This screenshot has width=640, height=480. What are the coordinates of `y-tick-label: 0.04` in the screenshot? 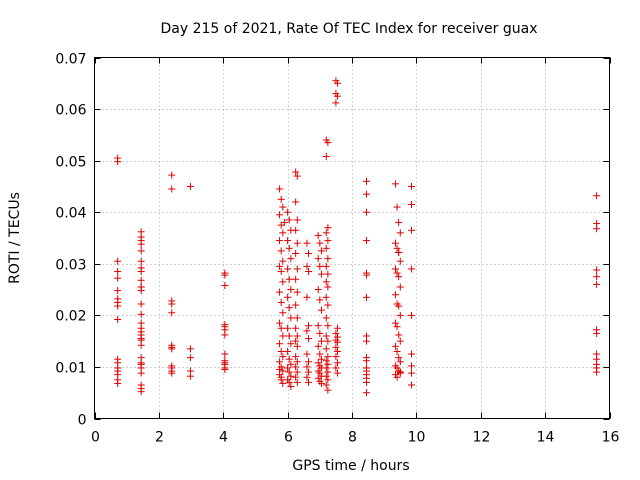 It's located at (70, 214).